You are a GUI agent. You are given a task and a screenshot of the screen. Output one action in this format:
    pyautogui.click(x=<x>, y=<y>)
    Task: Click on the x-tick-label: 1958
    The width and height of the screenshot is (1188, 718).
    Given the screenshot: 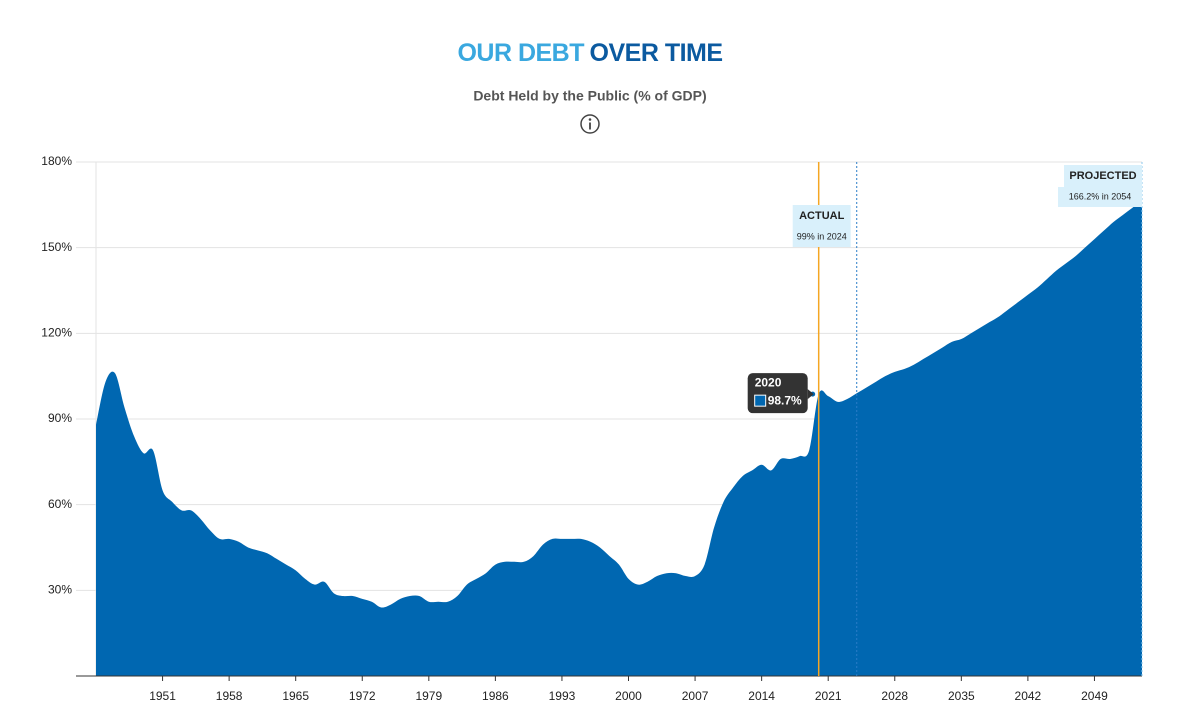 What is the action you would take?
    pyautogui.click(x=229, y=696)
    